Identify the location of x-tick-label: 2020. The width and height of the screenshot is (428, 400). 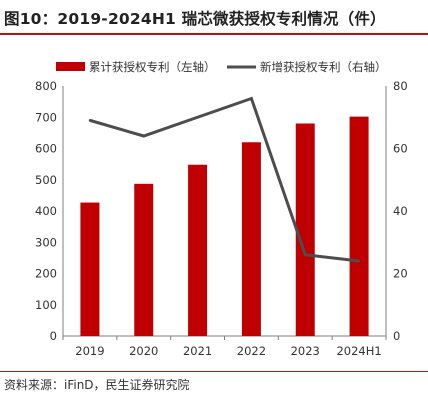
(143, 351).